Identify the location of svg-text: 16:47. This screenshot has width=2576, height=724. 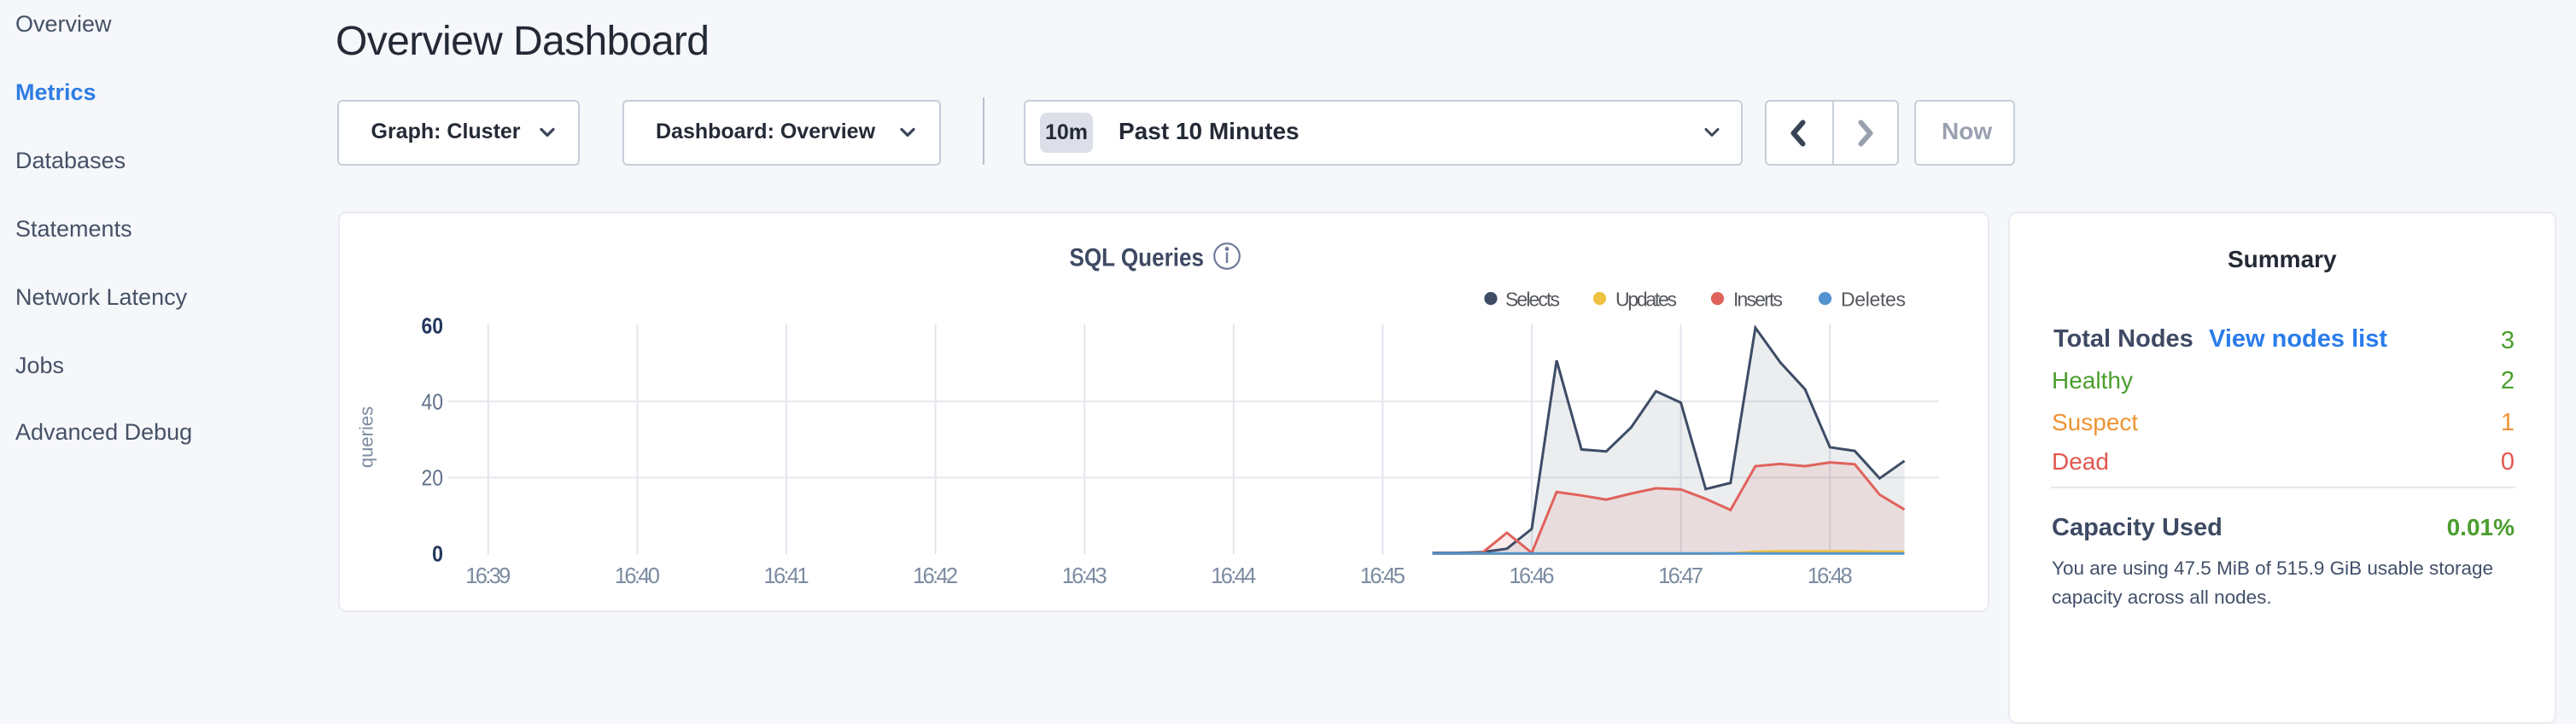
(1680, 576).